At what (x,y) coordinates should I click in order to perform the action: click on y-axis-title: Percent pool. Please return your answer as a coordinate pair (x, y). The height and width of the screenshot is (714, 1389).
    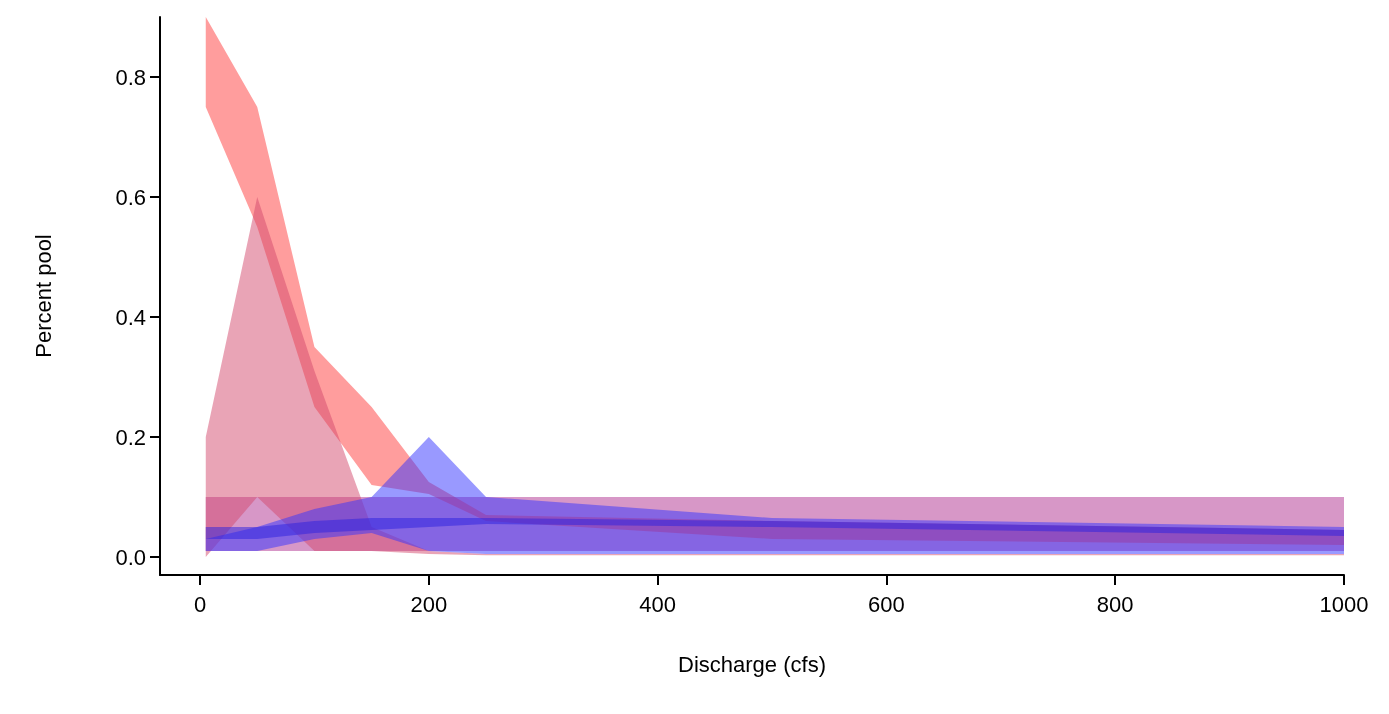
    Looking at the image, I should click on (43, 296).